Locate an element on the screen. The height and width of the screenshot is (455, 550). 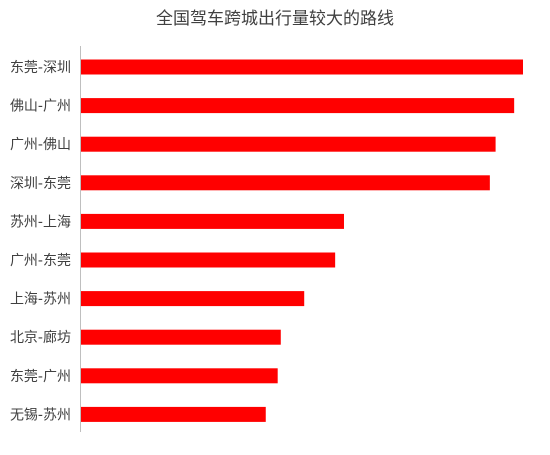
category-label-2: 佛山-广州 is located at coordinates (40, 107).